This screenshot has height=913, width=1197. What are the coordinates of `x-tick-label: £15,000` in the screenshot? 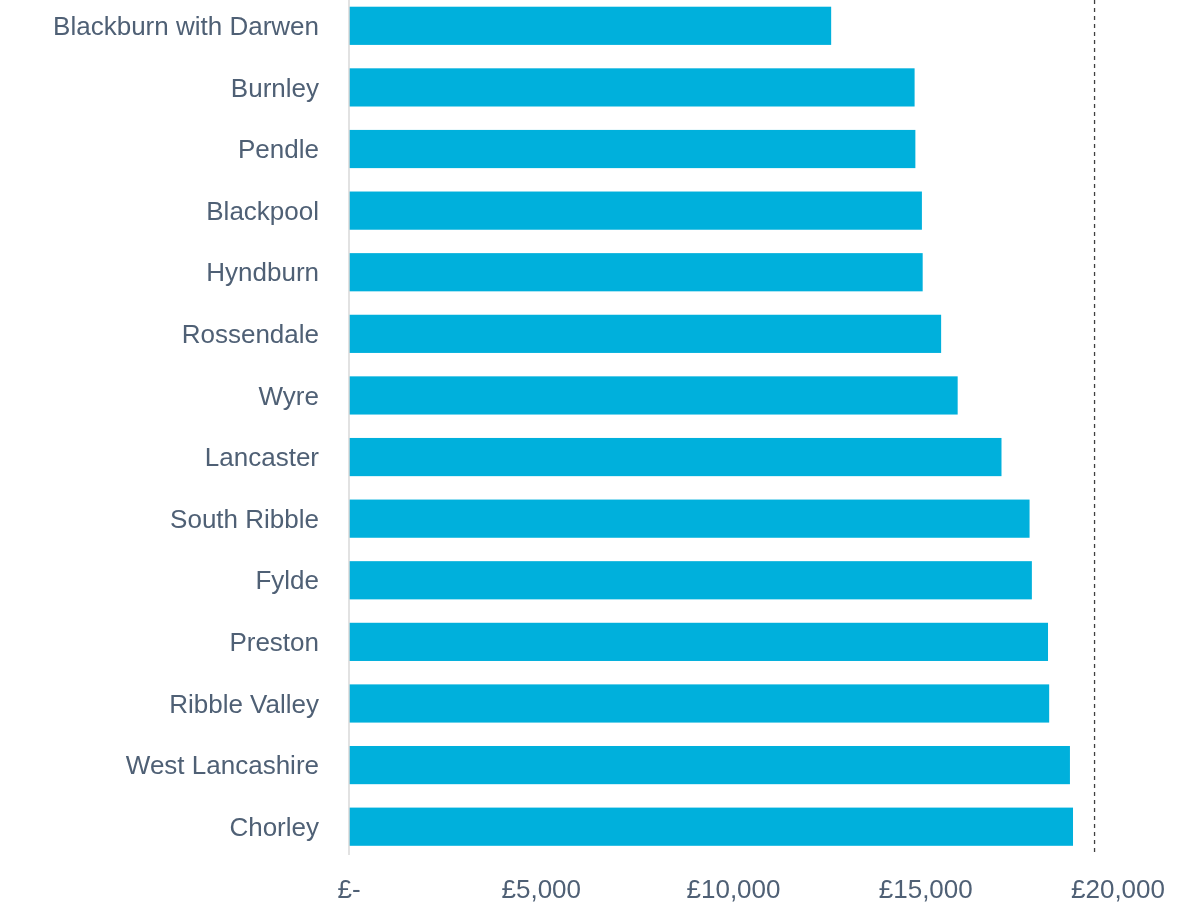 It's located at (925, 889).